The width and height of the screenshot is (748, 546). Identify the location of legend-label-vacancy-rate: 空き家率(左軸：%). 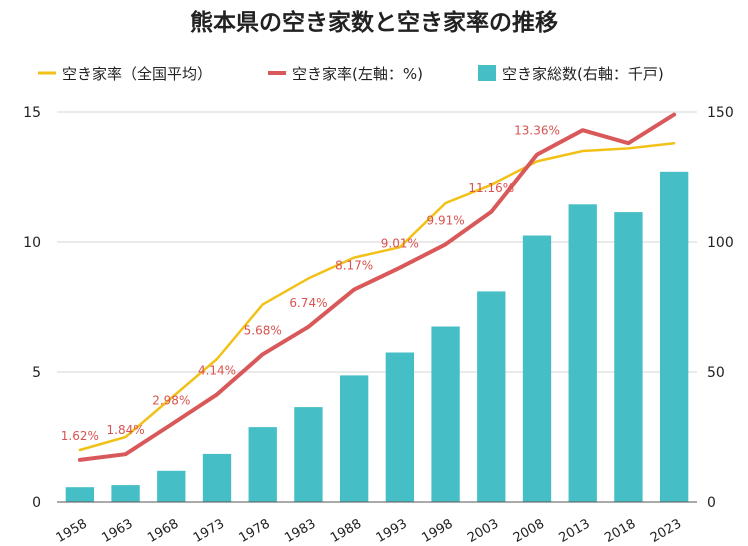
(357, 74).